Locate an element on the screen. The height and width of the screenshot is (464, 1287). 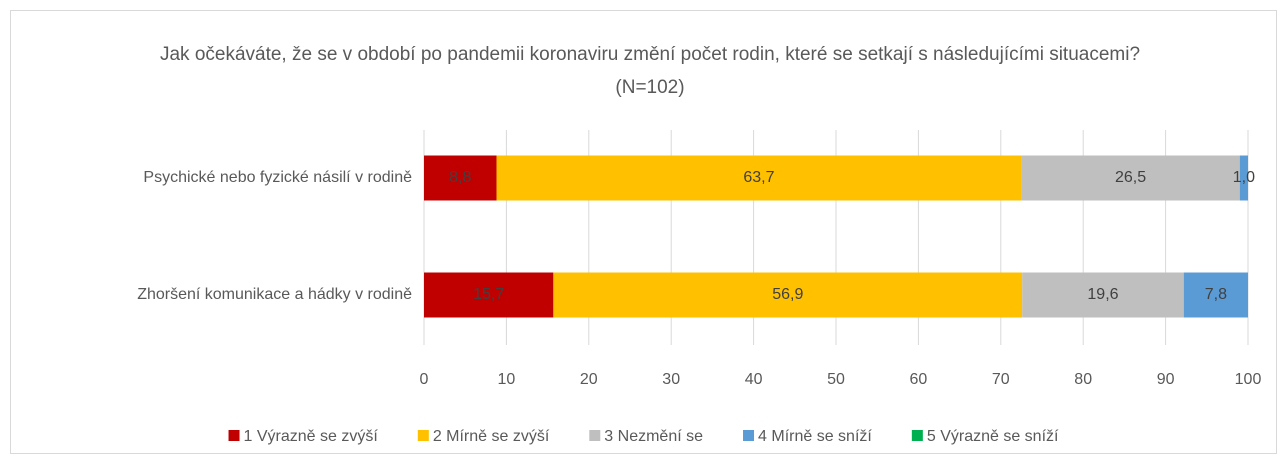
legend-label: 4 Mírně se sníží is located at coordinates (815, 436).